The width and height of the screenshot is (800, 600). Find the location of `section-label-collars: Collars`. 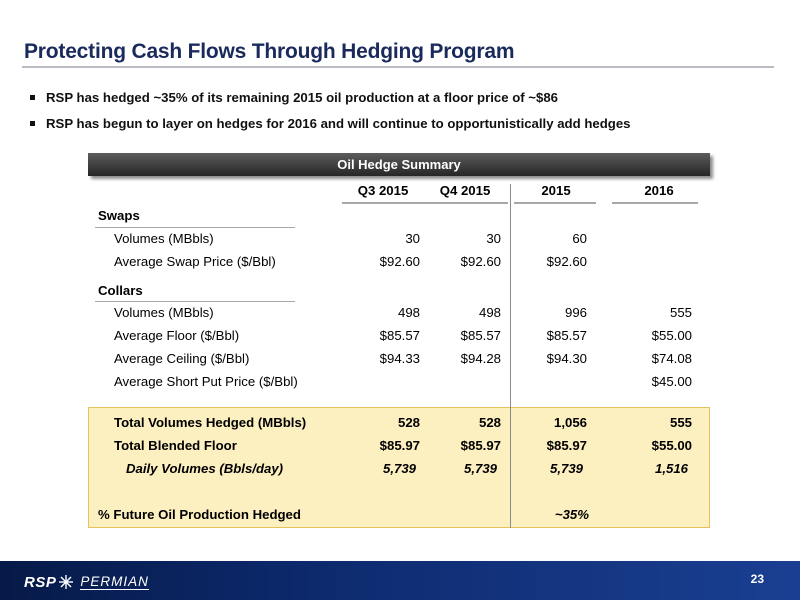

section-label-collars: Collars is located at coordinates (120, 290).